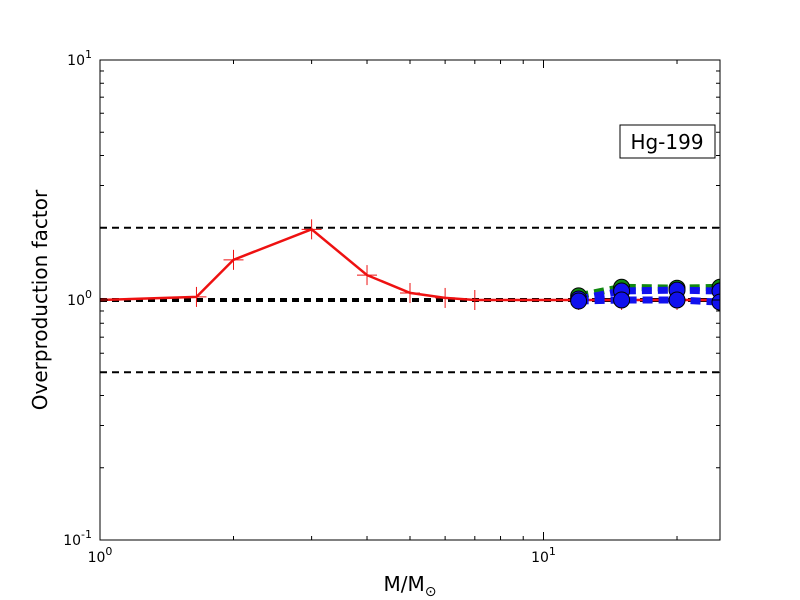 Image resolution: width=800 pixels, height=600 pixels. I want to click on series-layer, so click(410, 265).